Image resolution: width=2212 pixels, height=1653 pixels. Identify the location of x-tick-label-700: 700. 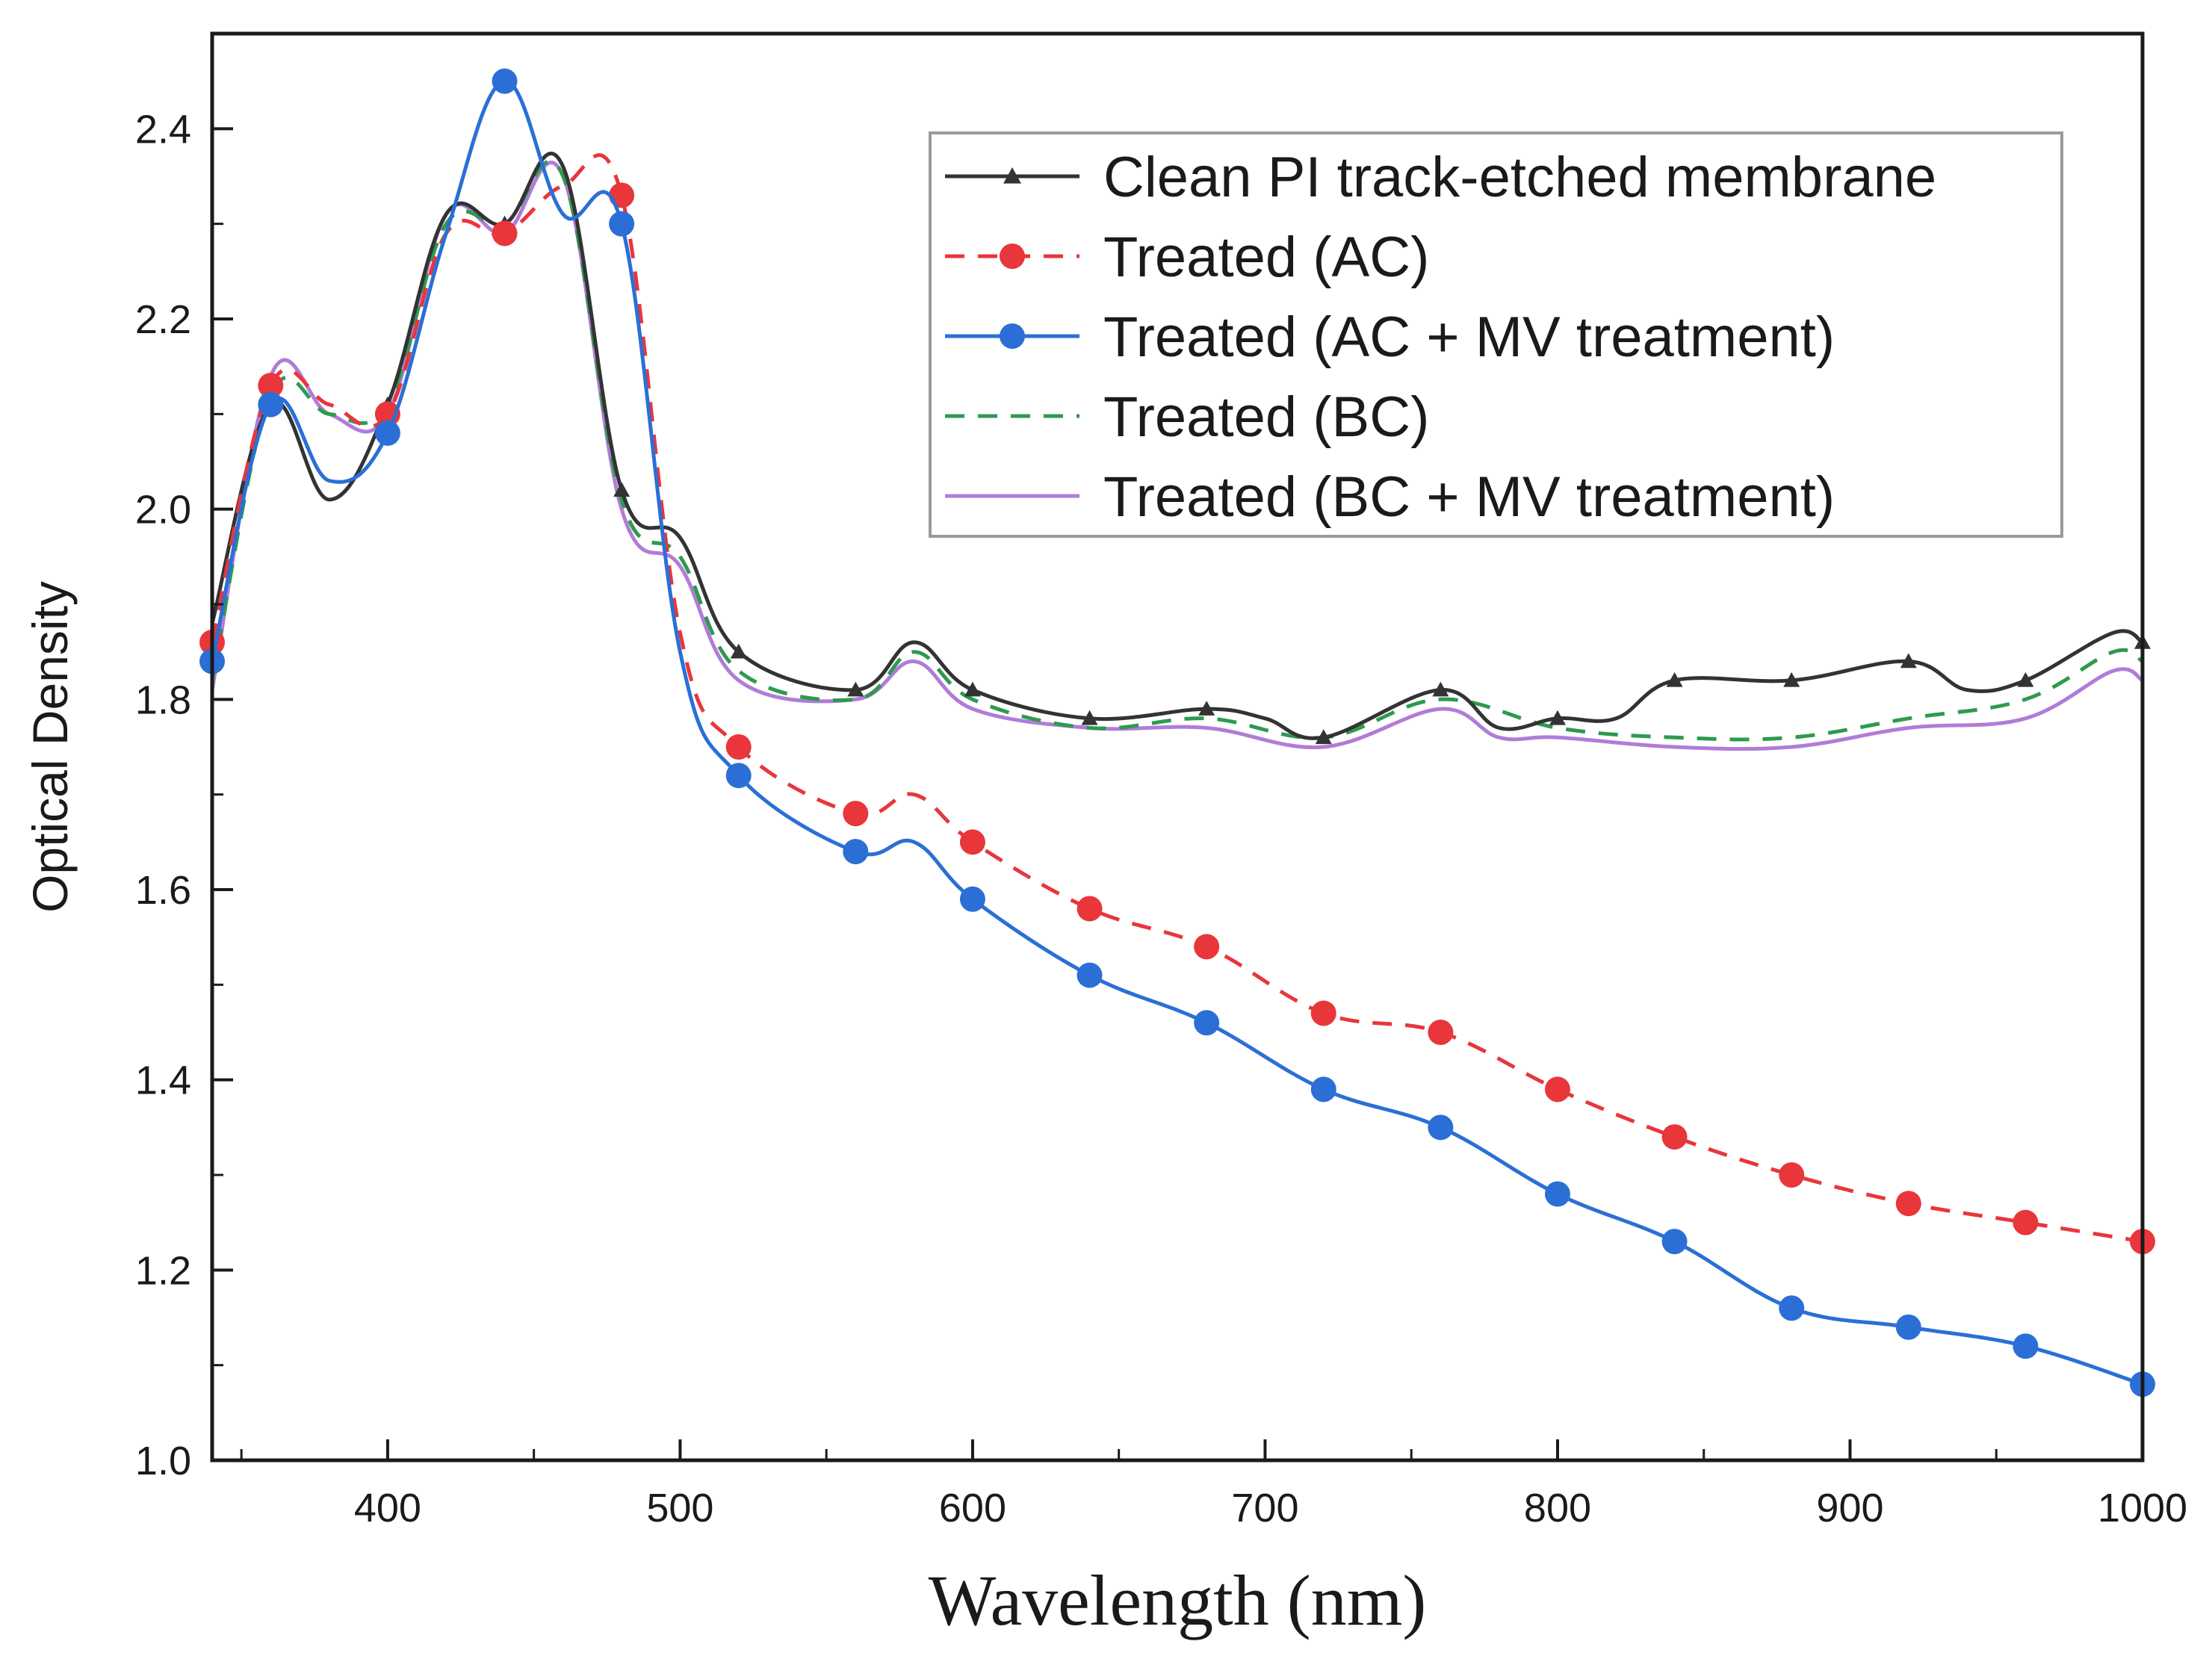
(1264, 1509).